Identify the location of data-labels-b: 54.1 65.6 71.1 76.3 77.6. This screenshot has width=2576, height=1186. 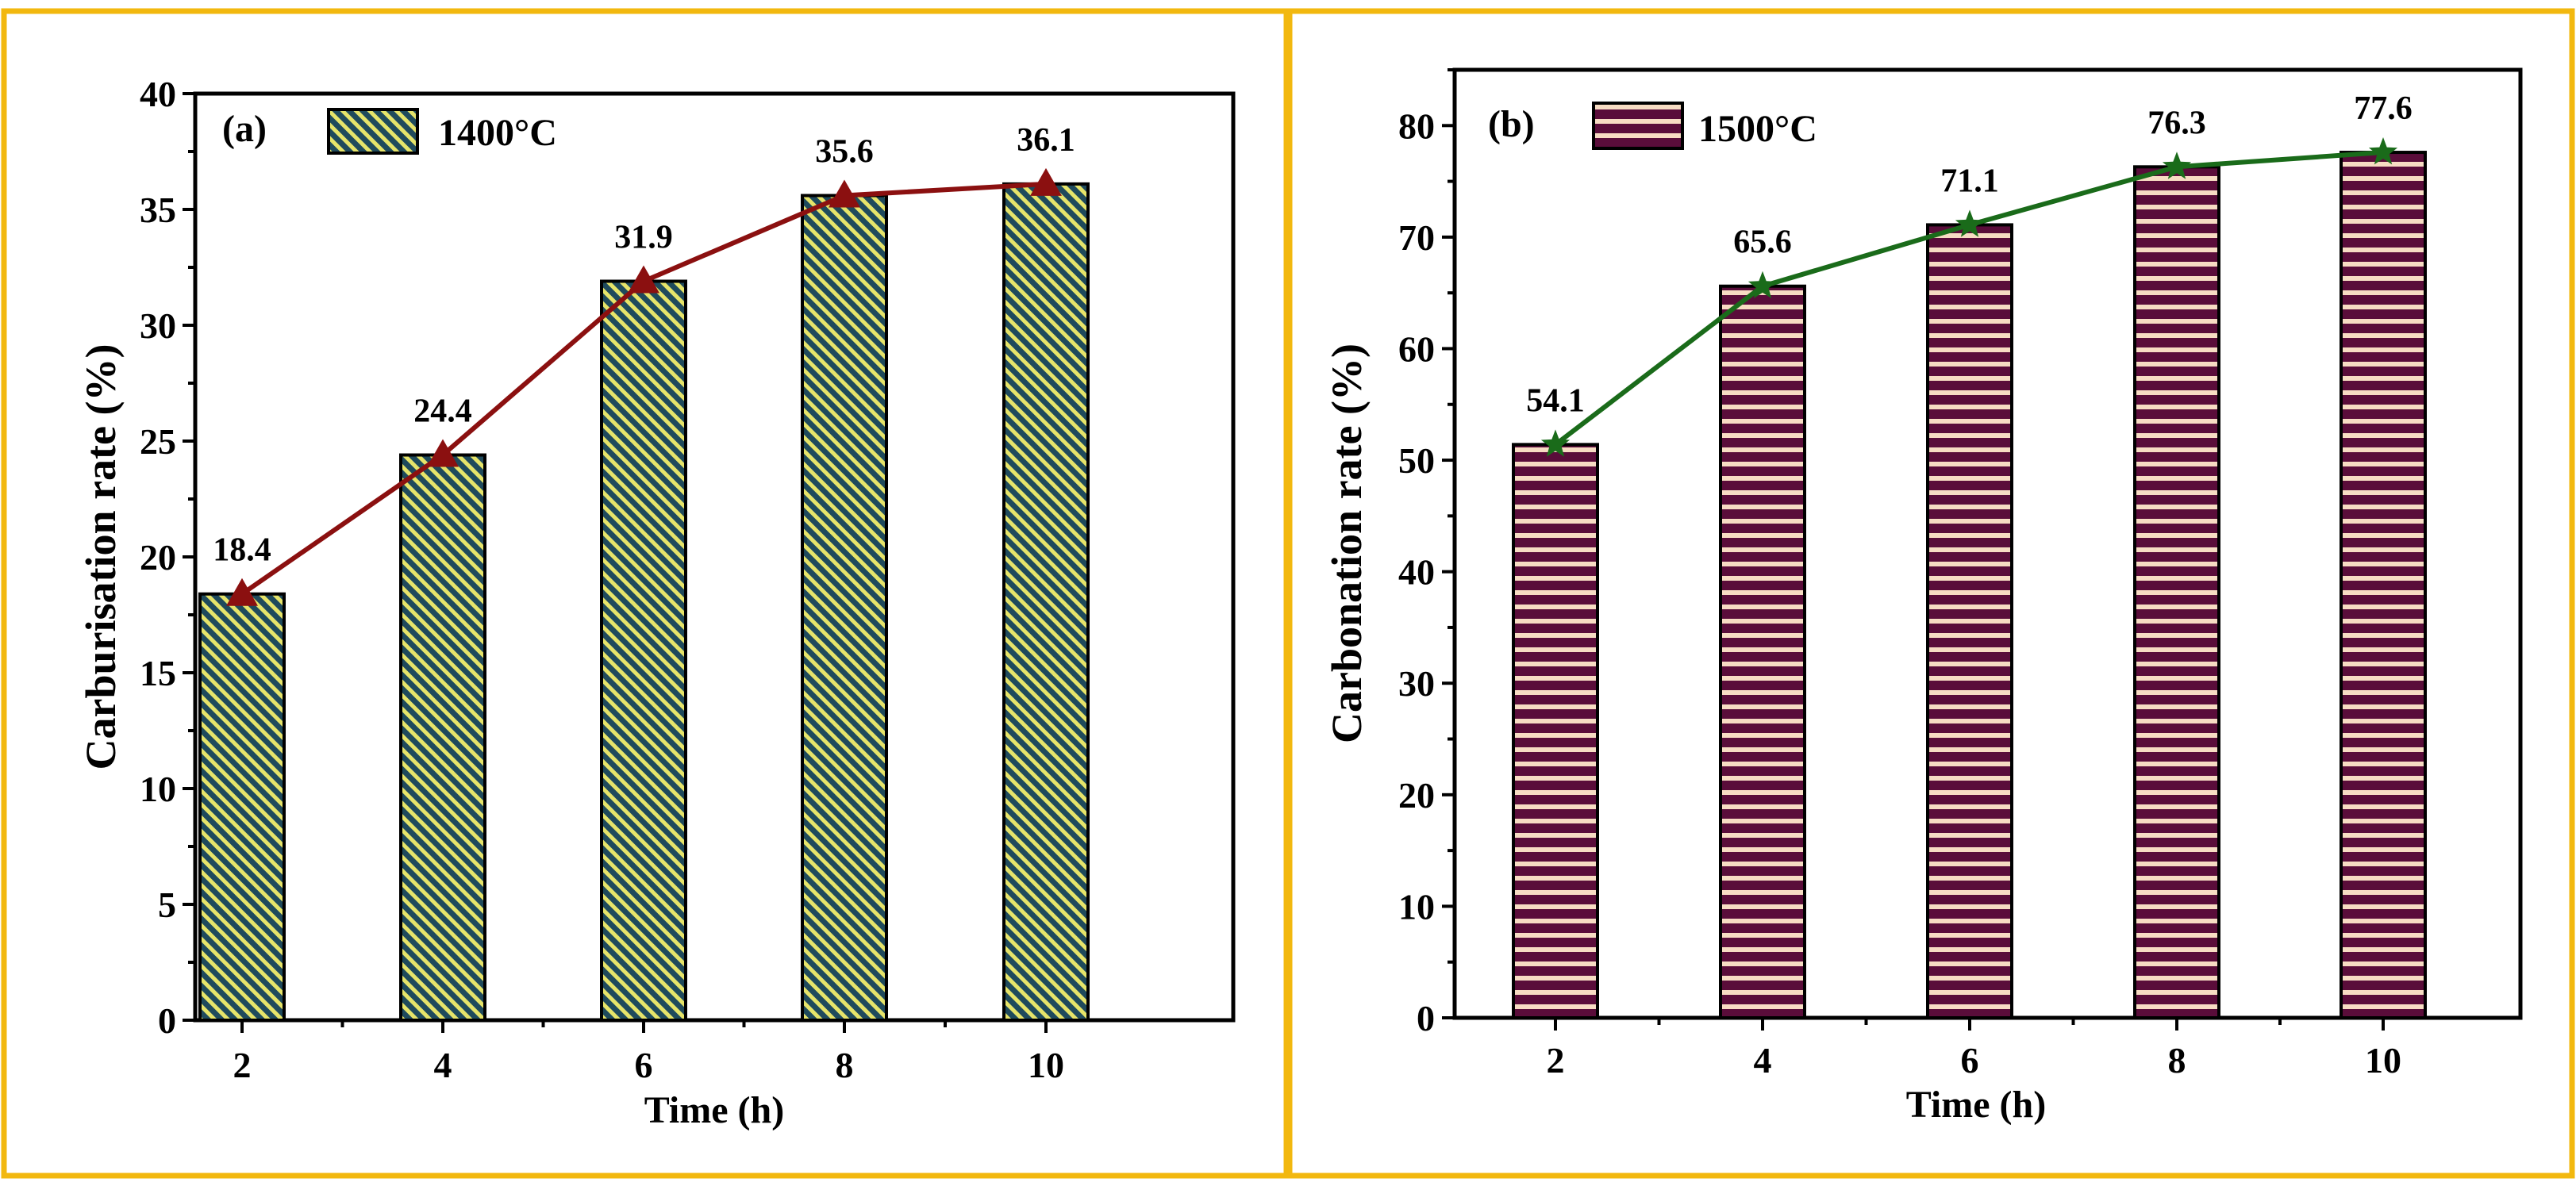
(1969, 255).